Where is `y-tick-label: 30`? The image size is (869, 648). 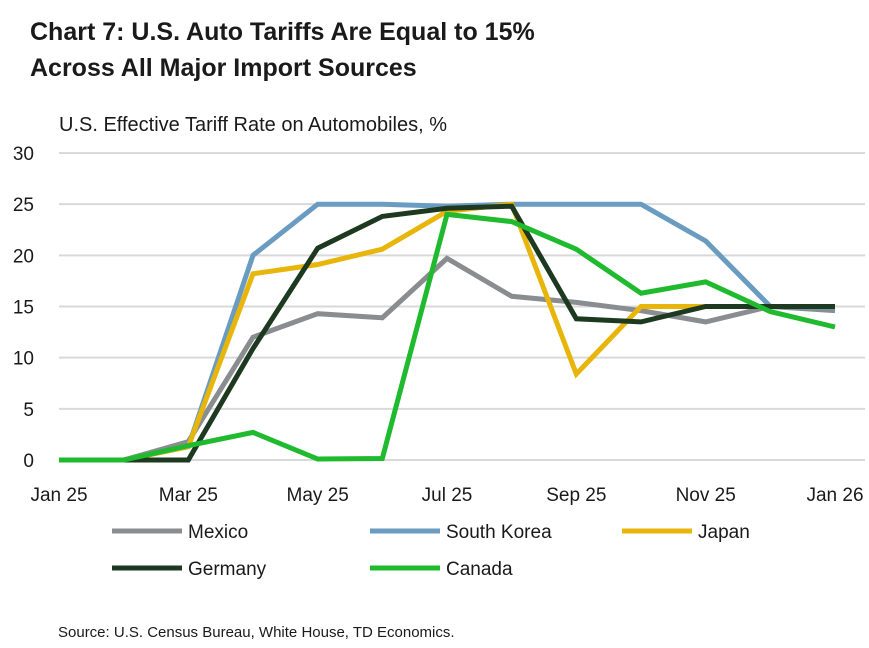
y-tick-label: 30 is located at coordinates (23, 154).